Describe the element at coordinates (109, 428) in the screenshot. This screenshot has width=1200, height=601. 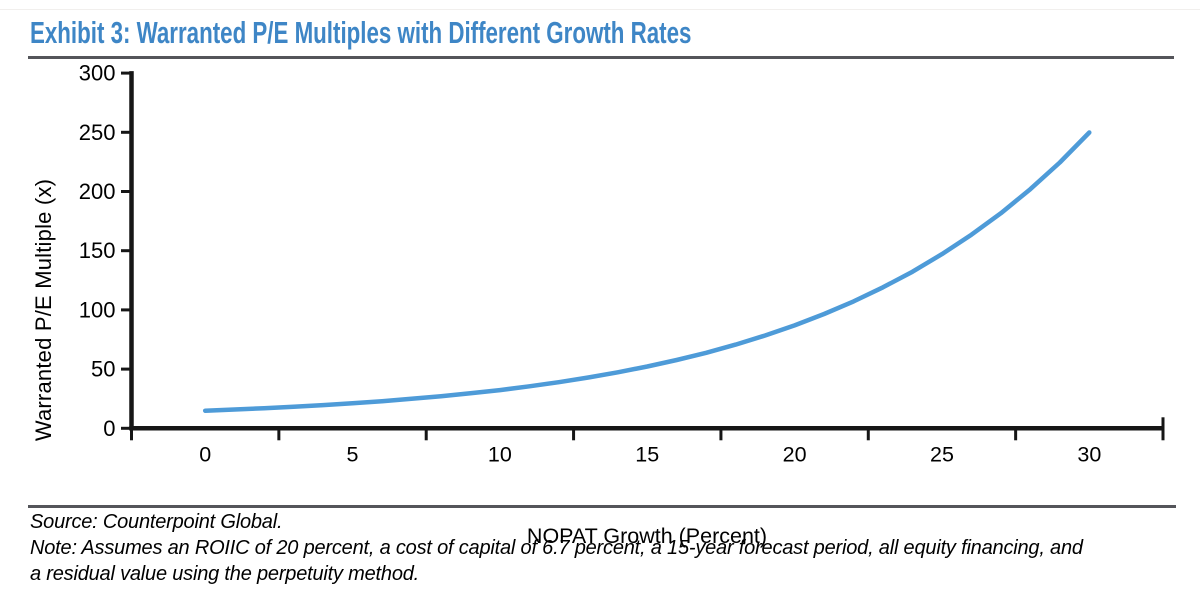
I see `y-tick-label: 0` at that location.